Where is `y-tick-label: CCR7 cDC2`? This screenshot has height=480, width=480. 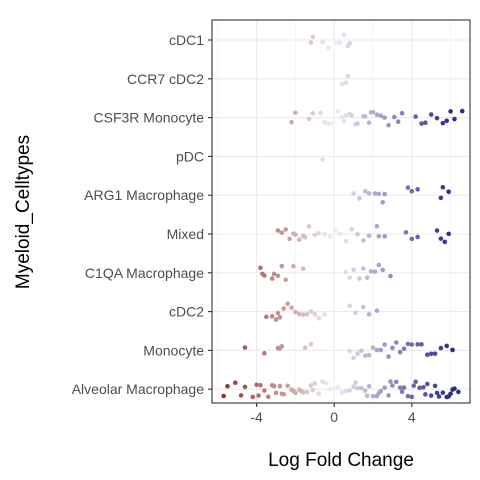
y-tick-label: CCR7 cDC2 is located at coordinates (165, 79).